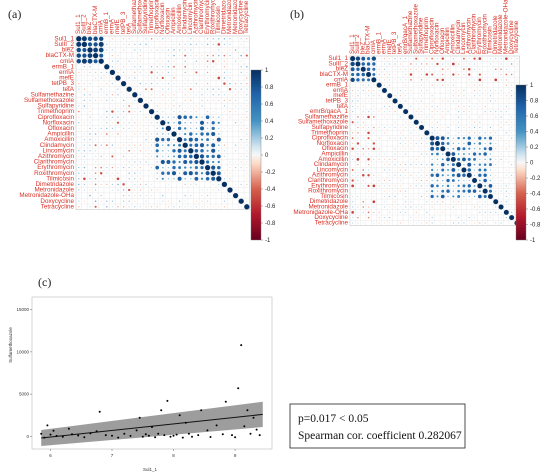 The height and width of the screenshot is (476, 550). What do you see at coordinates (511, 37) in the screenshot?
I see `column-label: Doxycycline` at bounding box center [511, 37].